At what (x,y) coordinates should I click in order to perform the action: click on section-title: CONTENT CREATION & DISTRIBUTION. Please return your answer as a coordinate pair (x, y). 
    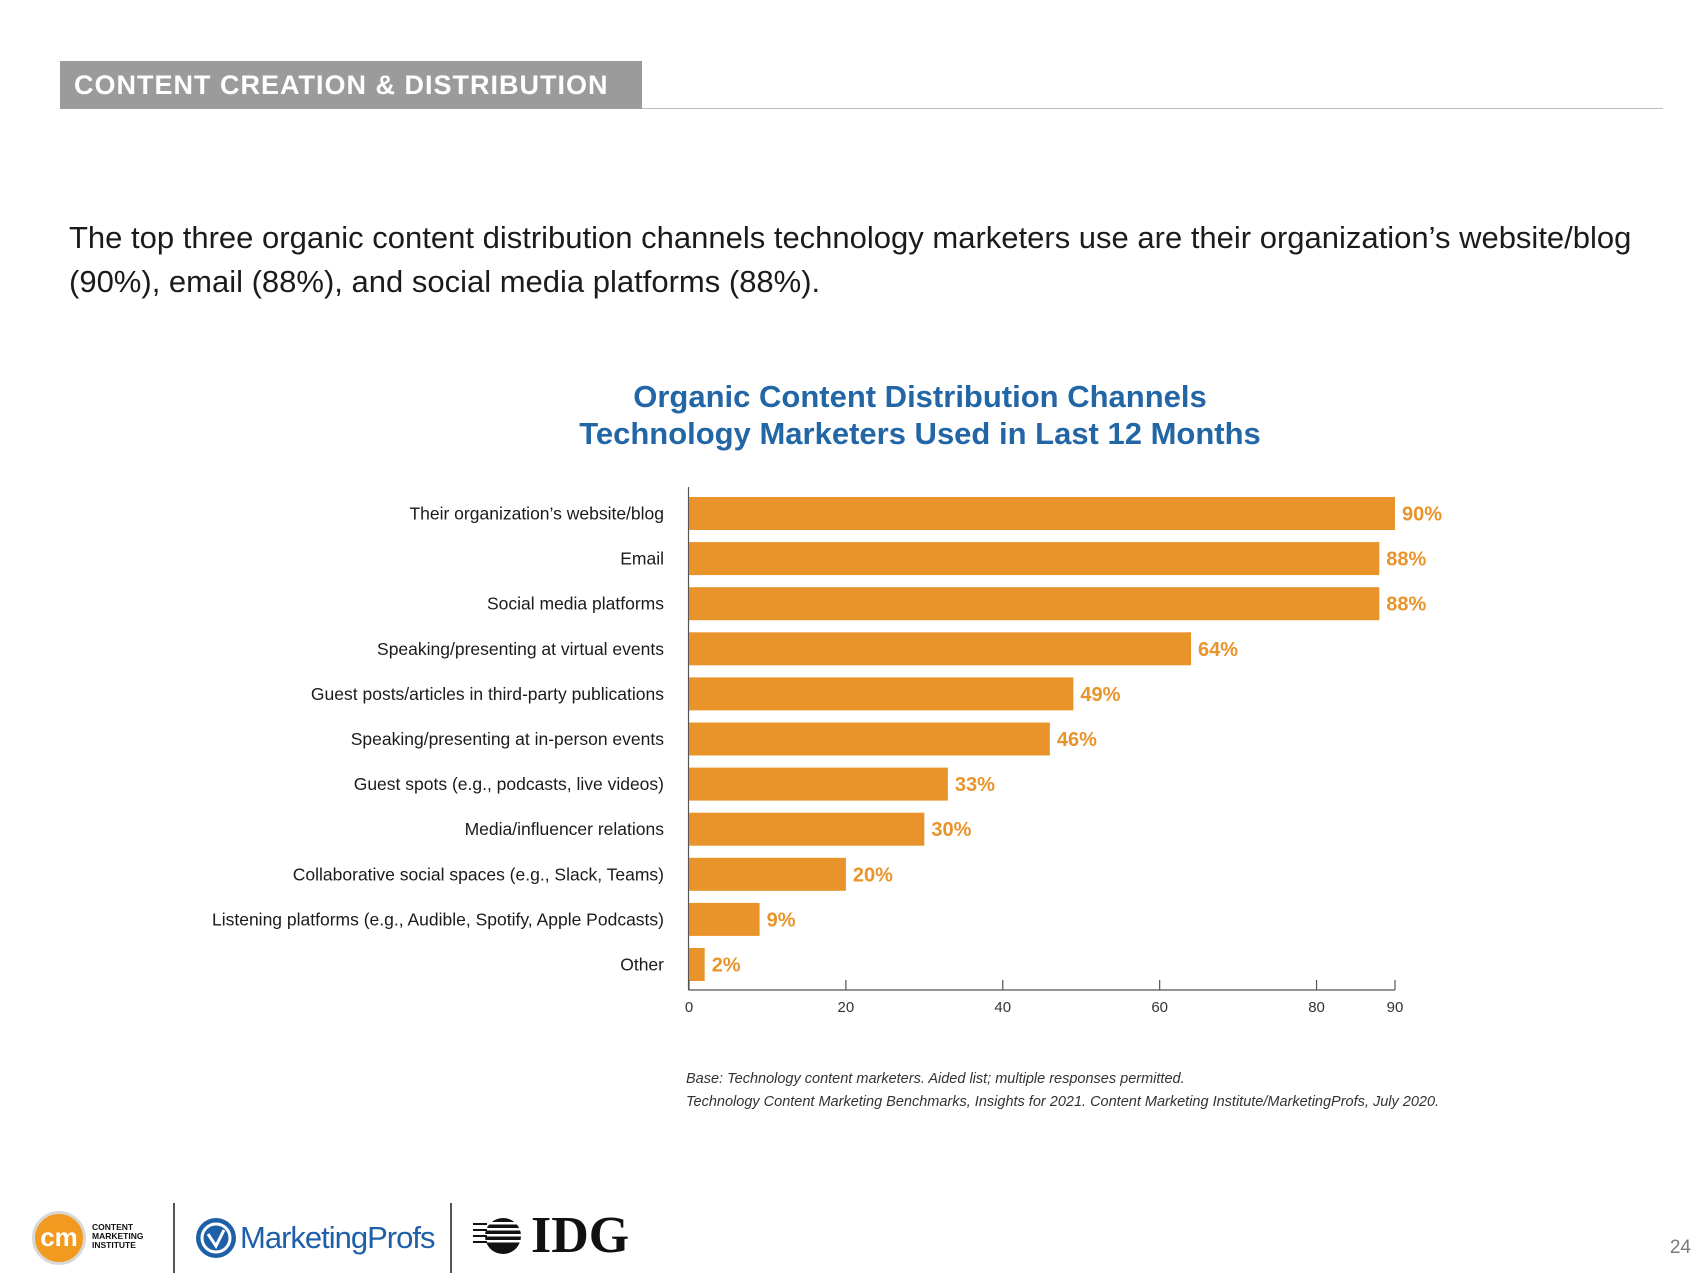
    Looking at the image, I should click on (351, 85).